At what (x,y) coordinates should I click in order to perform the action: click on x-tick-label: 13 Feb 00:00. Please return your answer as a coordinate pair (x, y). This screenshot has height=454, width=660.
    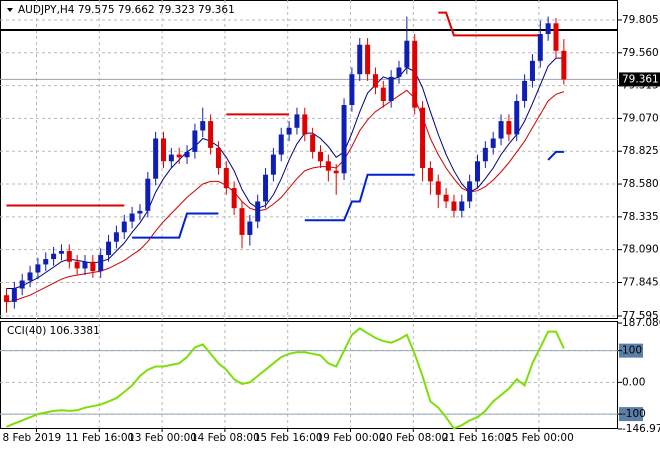
    Looking at the image, I should click on (162, 438).